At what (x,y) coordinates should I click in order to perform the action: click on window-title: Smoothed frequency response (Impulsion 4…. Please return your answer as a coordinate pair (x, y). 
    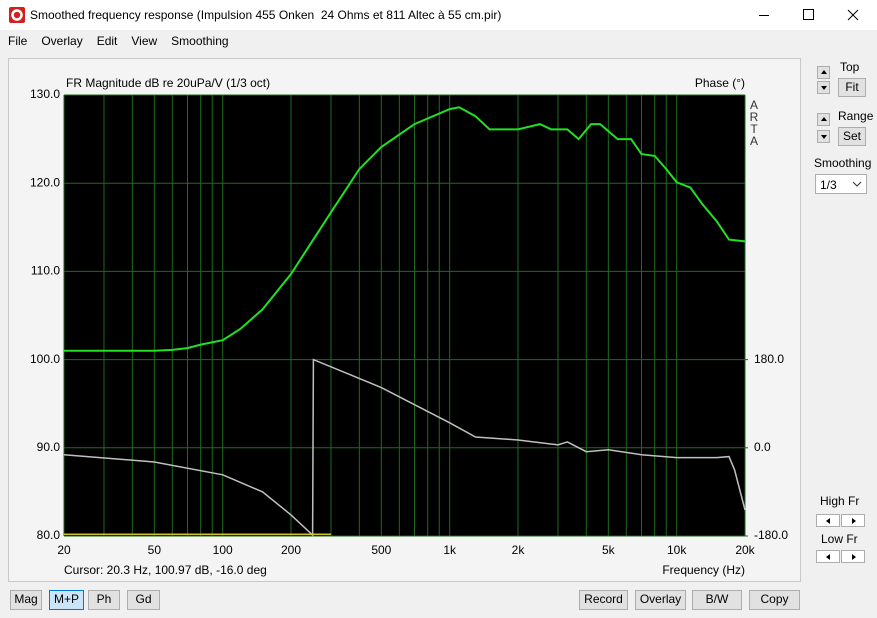
    Looking at the image, I should click on (266, 15).